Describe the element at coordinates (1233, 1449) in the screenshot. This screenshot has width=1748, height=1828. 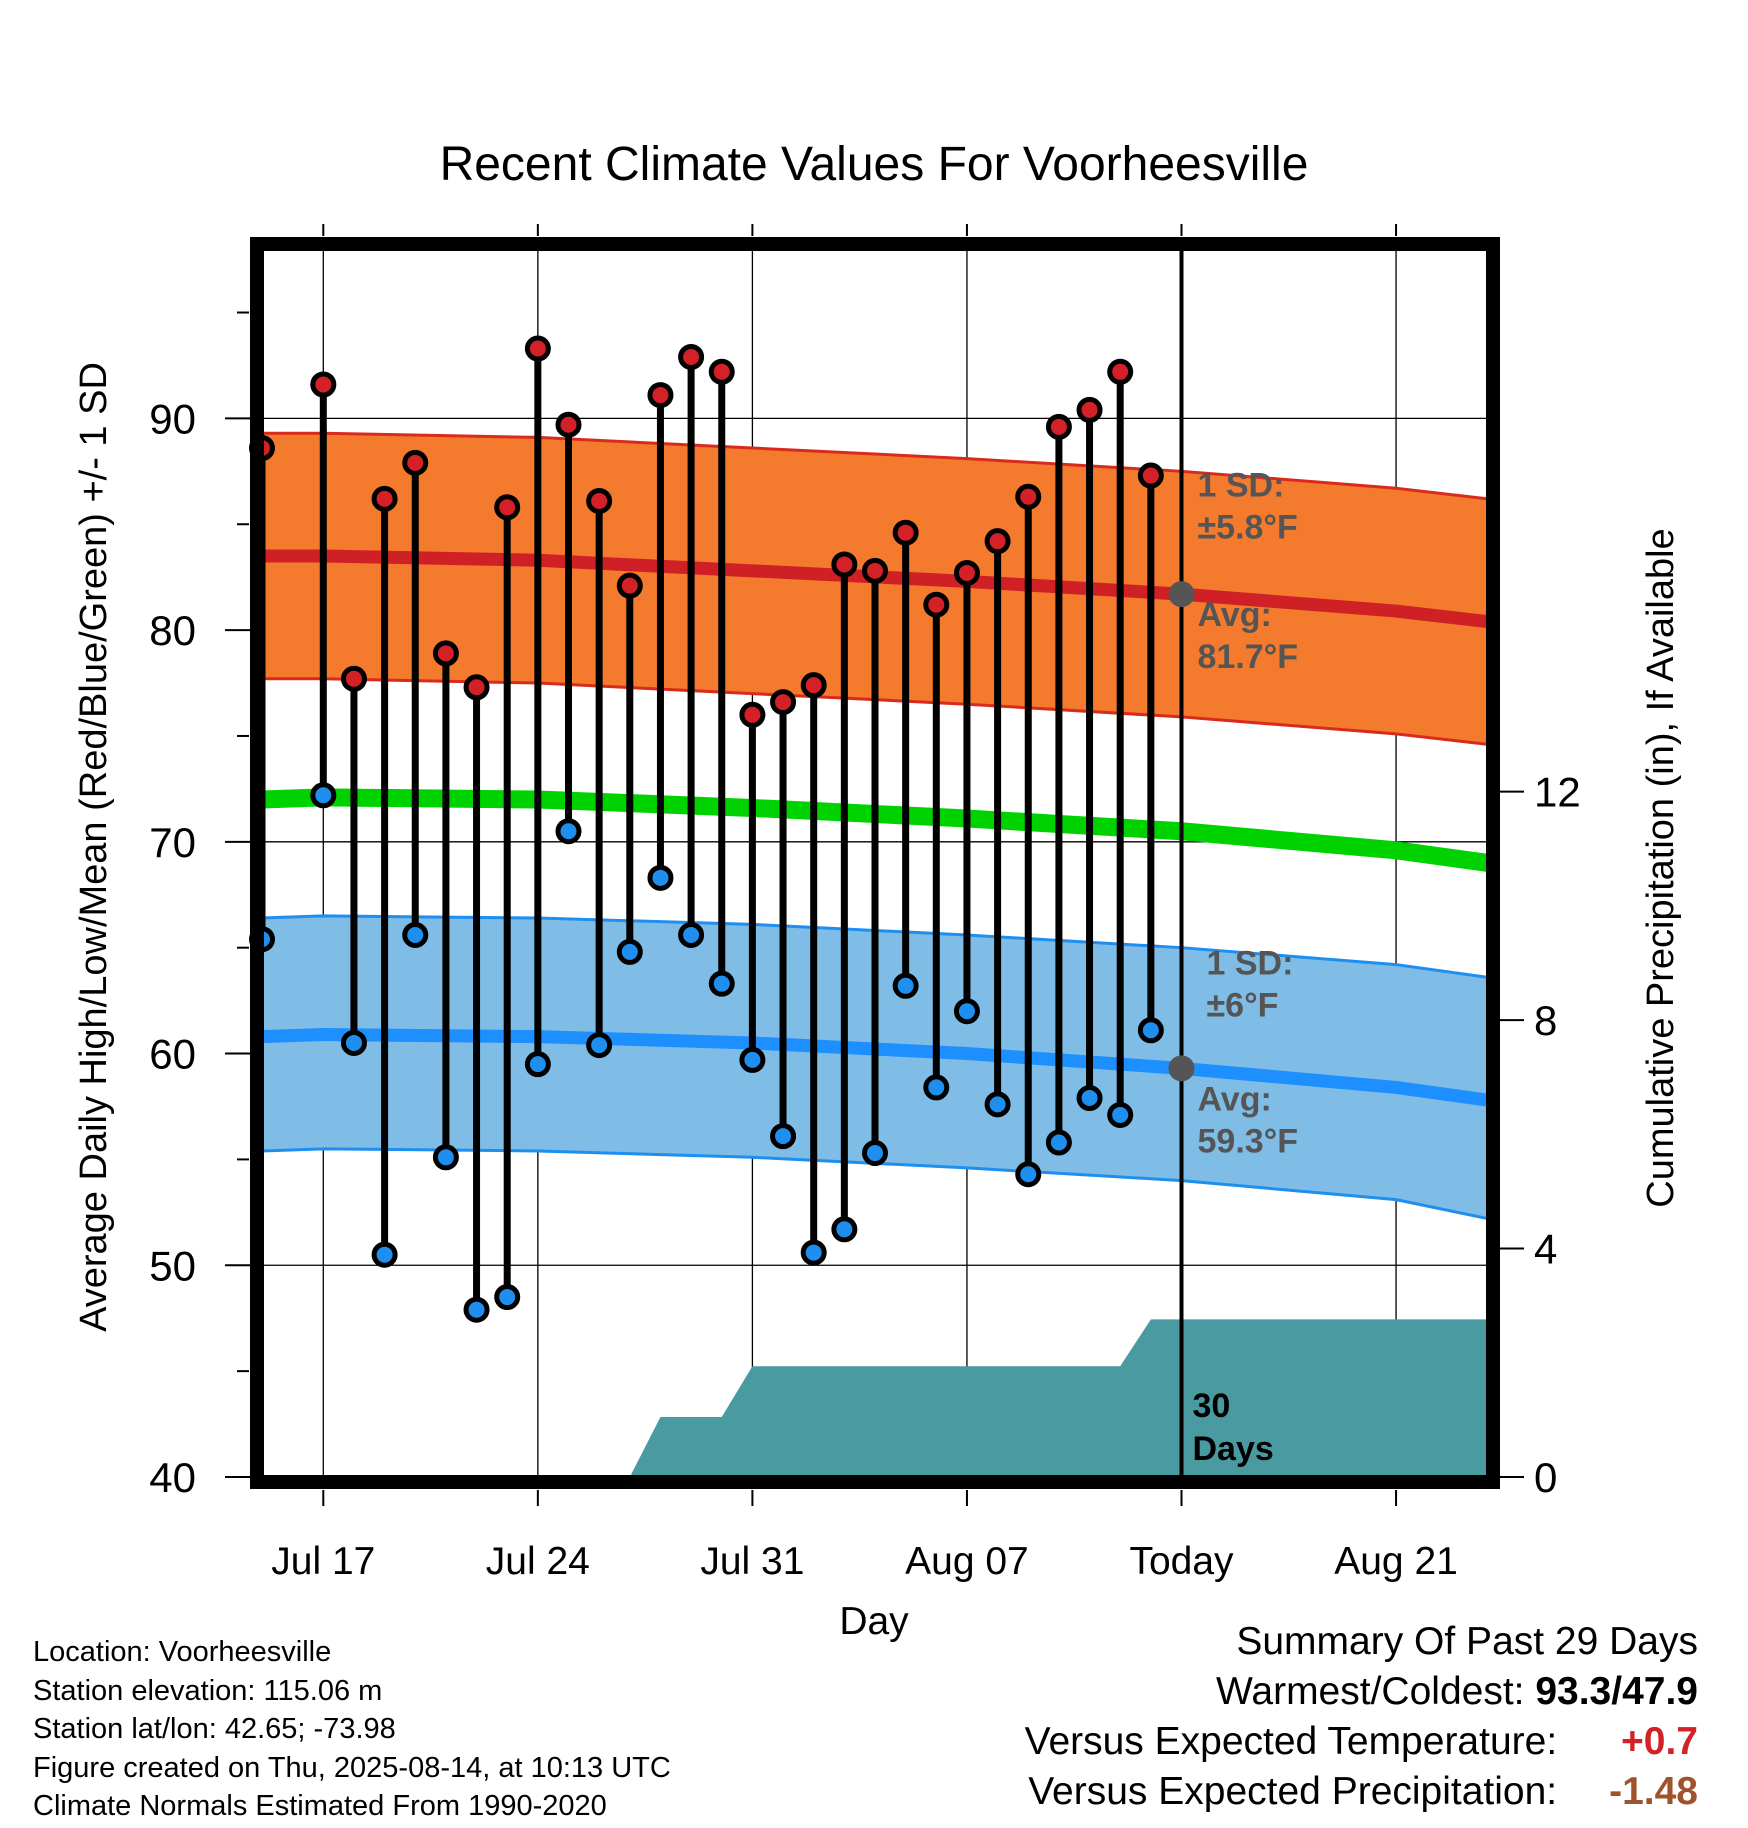
I see `days-label-2: Days` at that location.